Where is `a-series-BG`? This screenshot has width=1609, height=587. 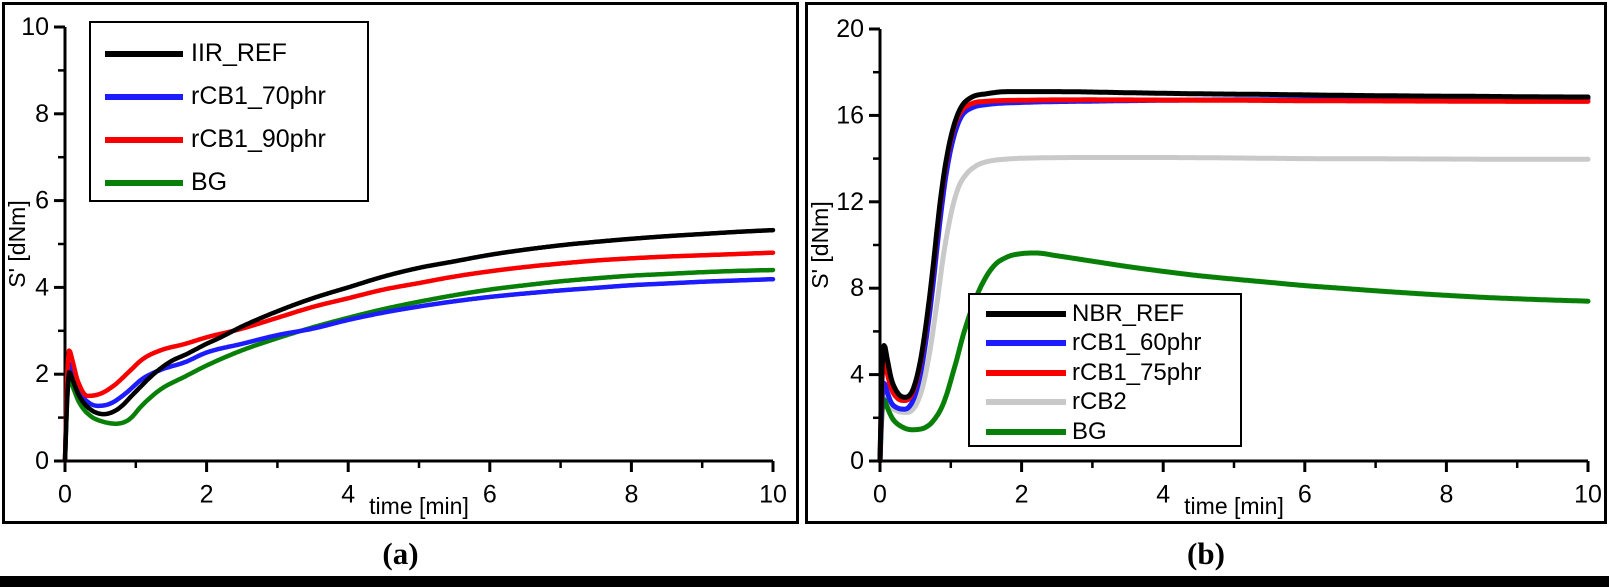
a-series-BG is located at coordinates (419, 365).